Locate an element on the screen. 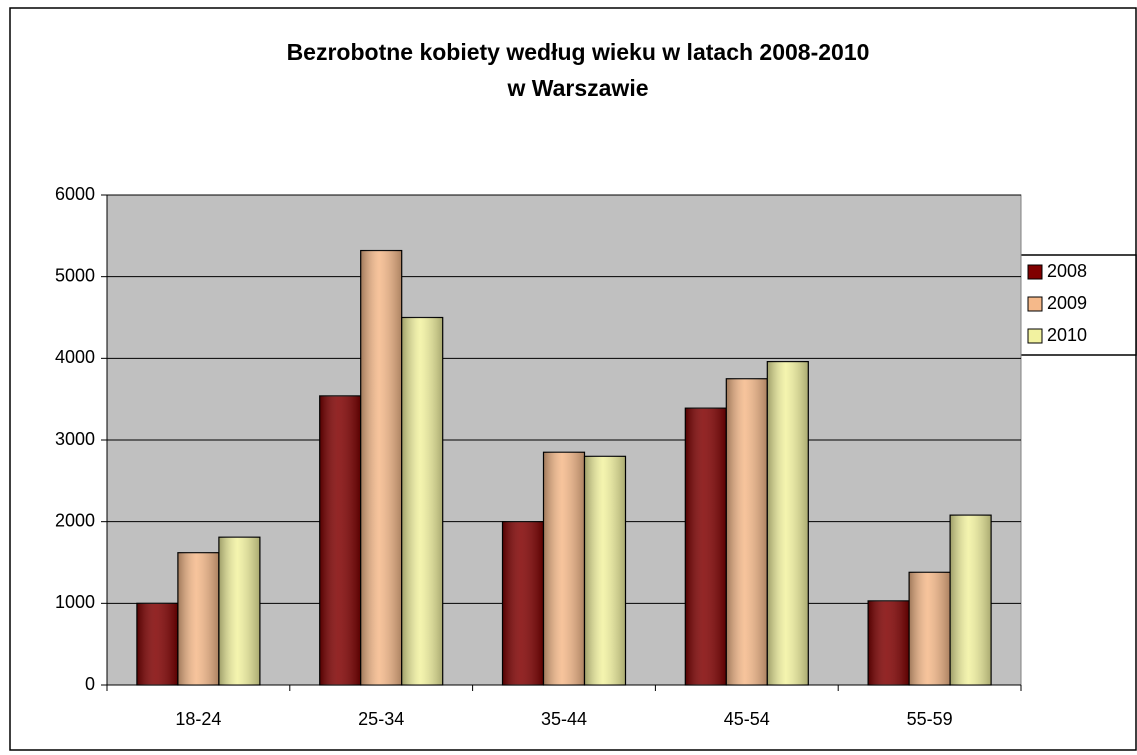  y-tick-label: 0 is located at coordinates (90, 684).